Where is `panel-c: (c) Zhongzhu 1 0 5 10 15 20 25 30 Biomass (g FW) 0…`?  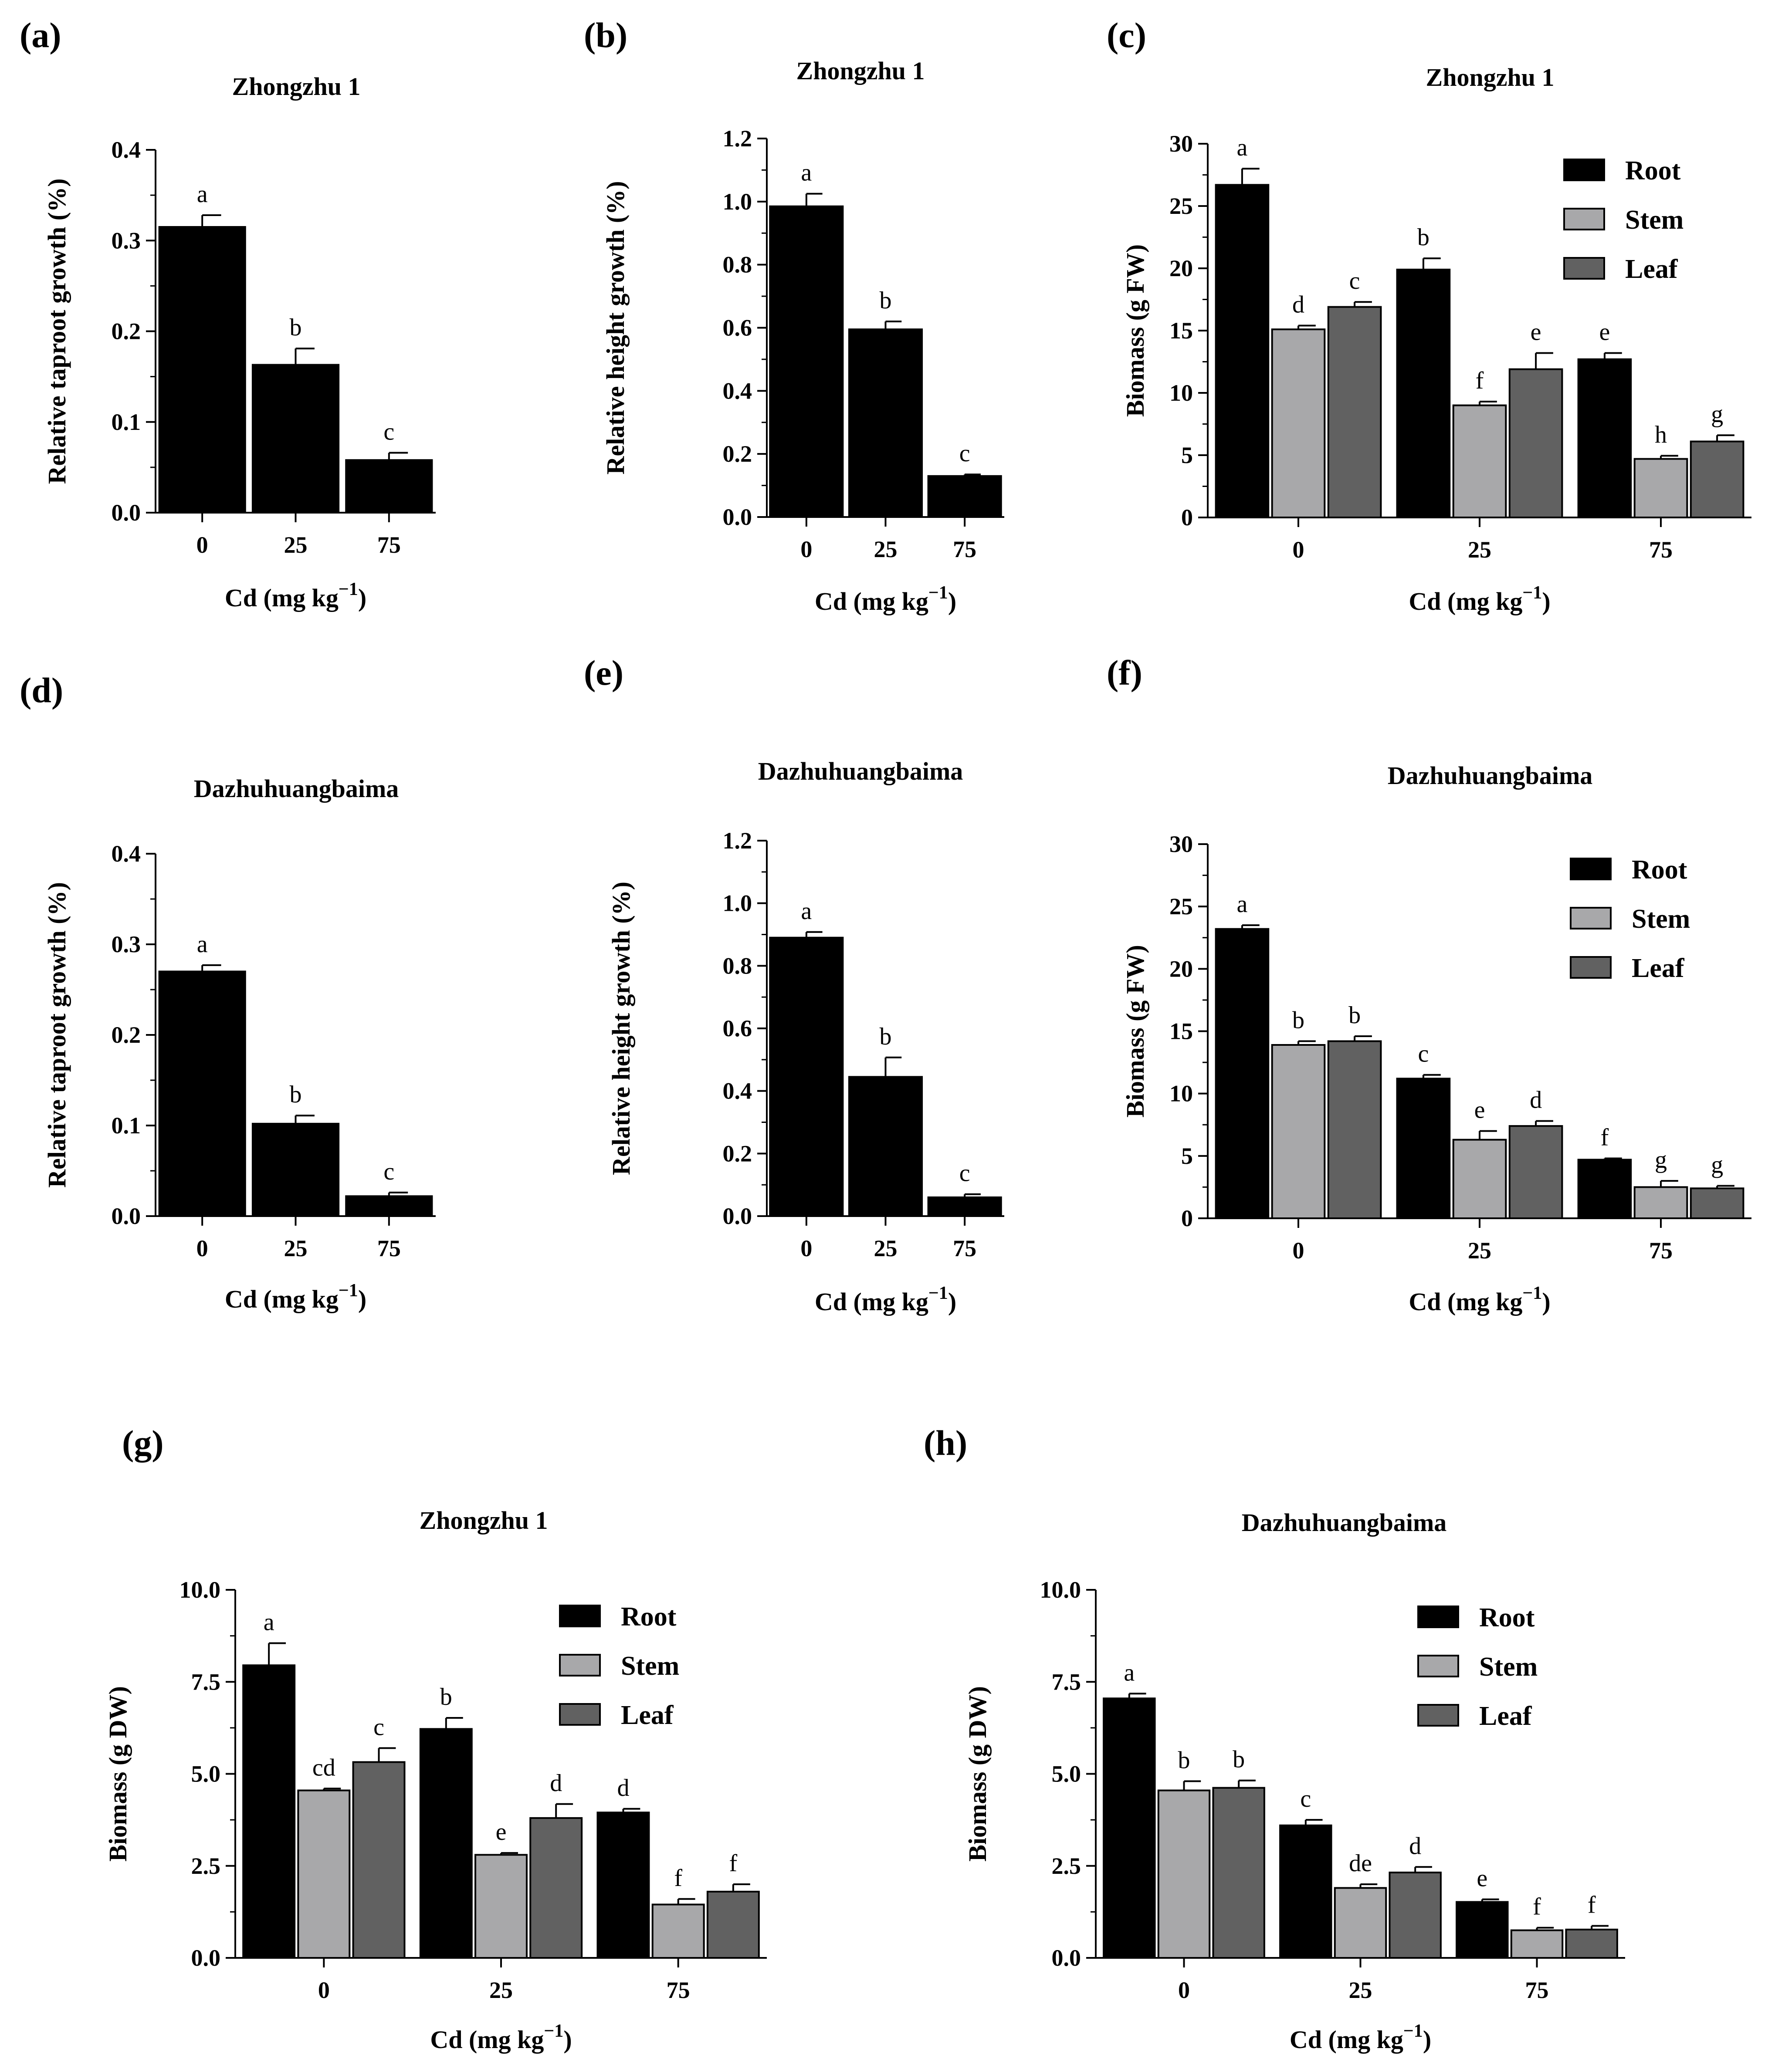 panel-c: (c) Zhongzhu 1 0 5 10 15 20 25 30 Biomass (g FW) 0… is located at coordinates (1429, 315).